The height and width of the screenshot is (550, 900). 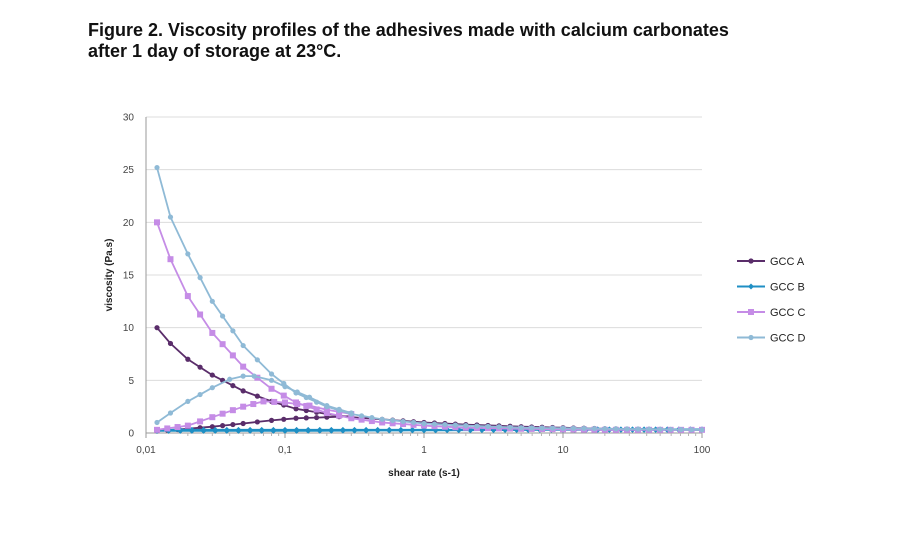 What do you see at coordinates (254, 399) in the screenshot?
I see `series-line-up` at bounding box center [254, 399].